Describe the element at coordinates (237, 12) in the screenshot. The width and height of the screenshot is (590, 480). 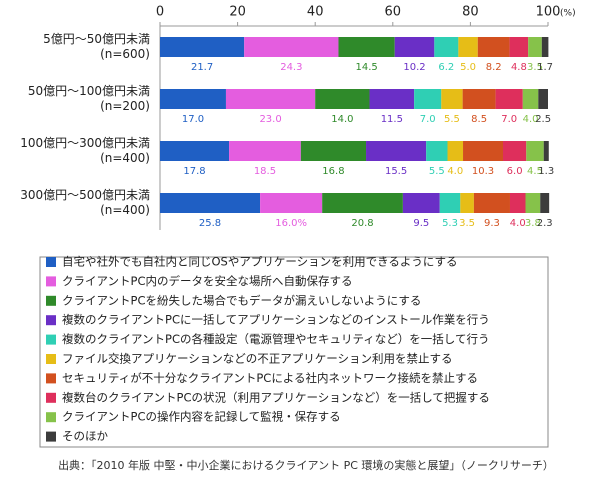
I see `x-tick-label: 20` at that location.